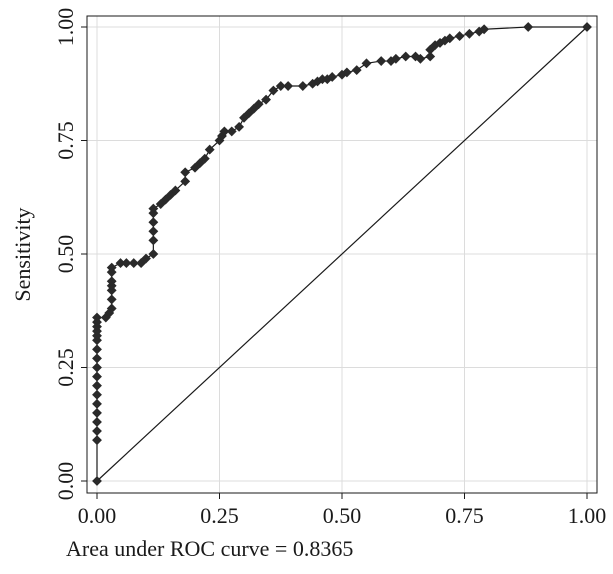  I want to click on y-axis: 0.00 0.25 0.50 0.75 1.00, so click(70, 254).